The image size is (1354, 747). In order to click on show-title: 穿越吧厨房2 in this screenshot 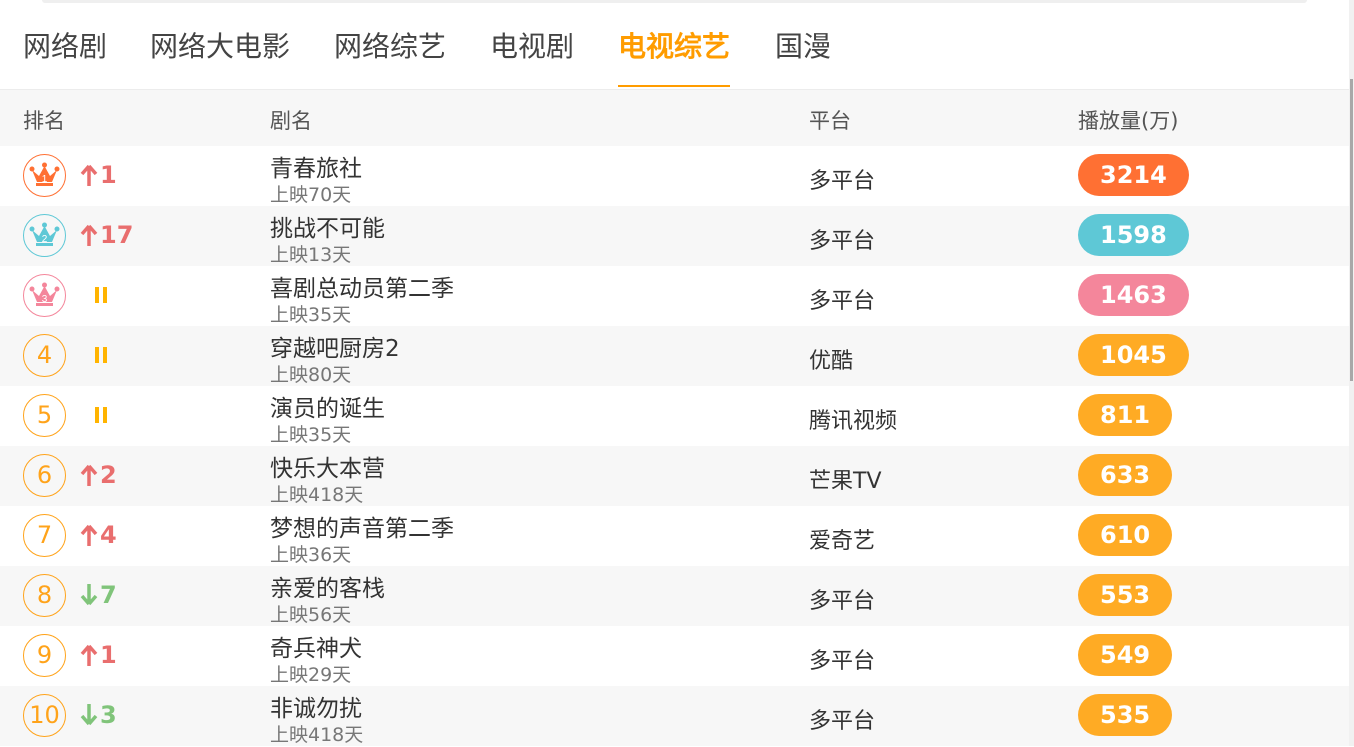, I will do `click(335, 349)`.